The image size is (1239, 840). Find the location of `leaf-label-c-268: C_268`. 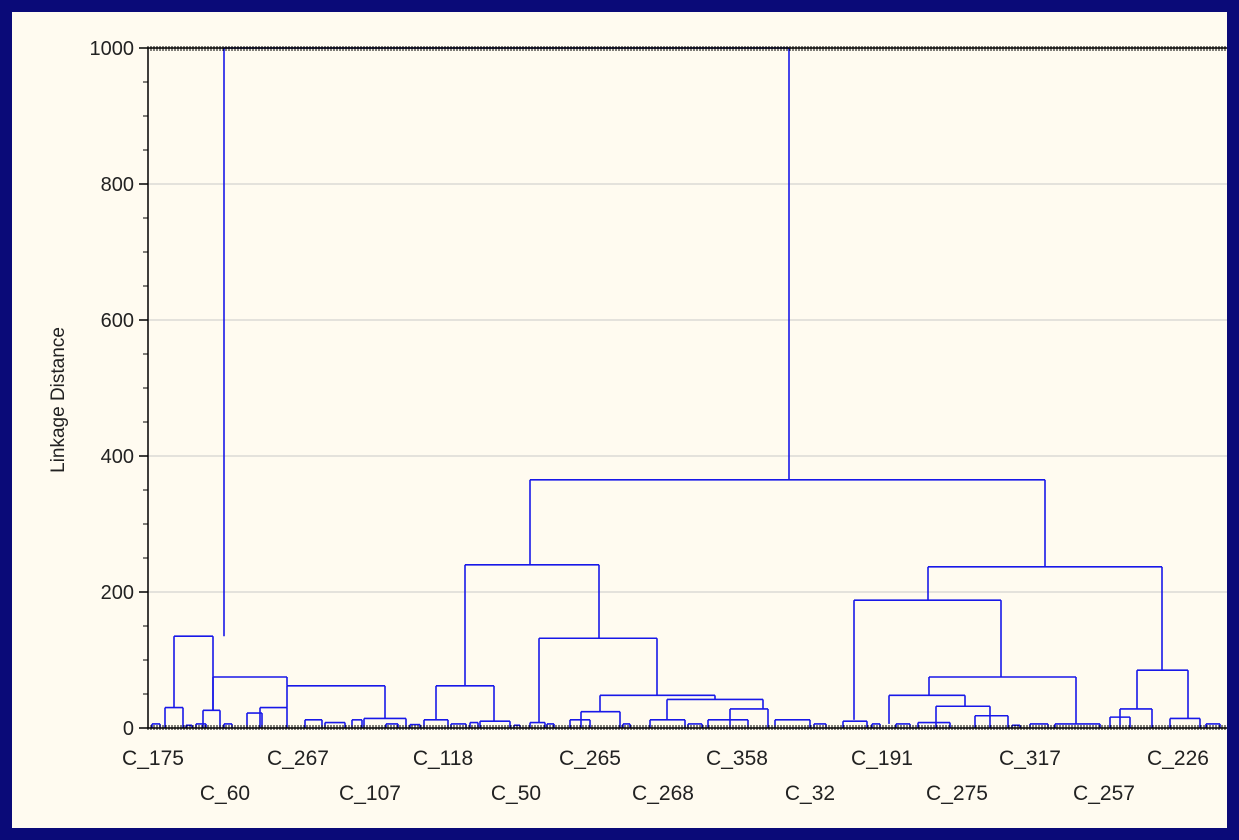

leaf-label-c-268: C_268 is located at coordinates (663, 793).